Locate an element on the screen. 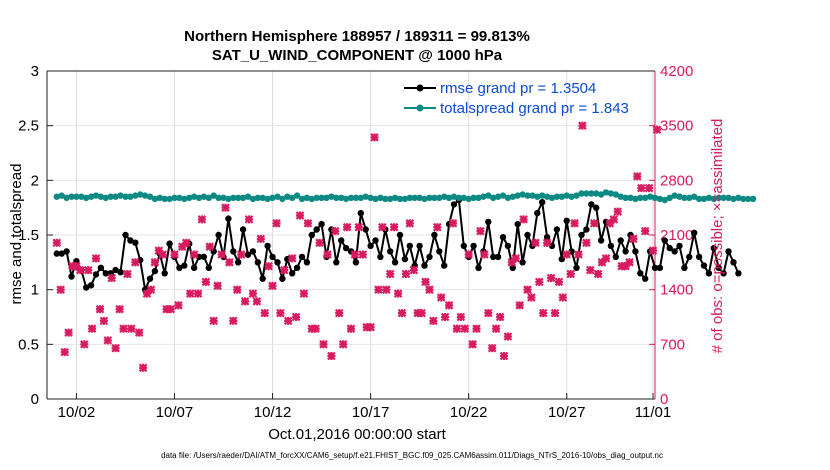 This screenshot has width=830, height=470. legend-item-0: rmse grand pr = 1.3504 is located at coordinates (500, 88).